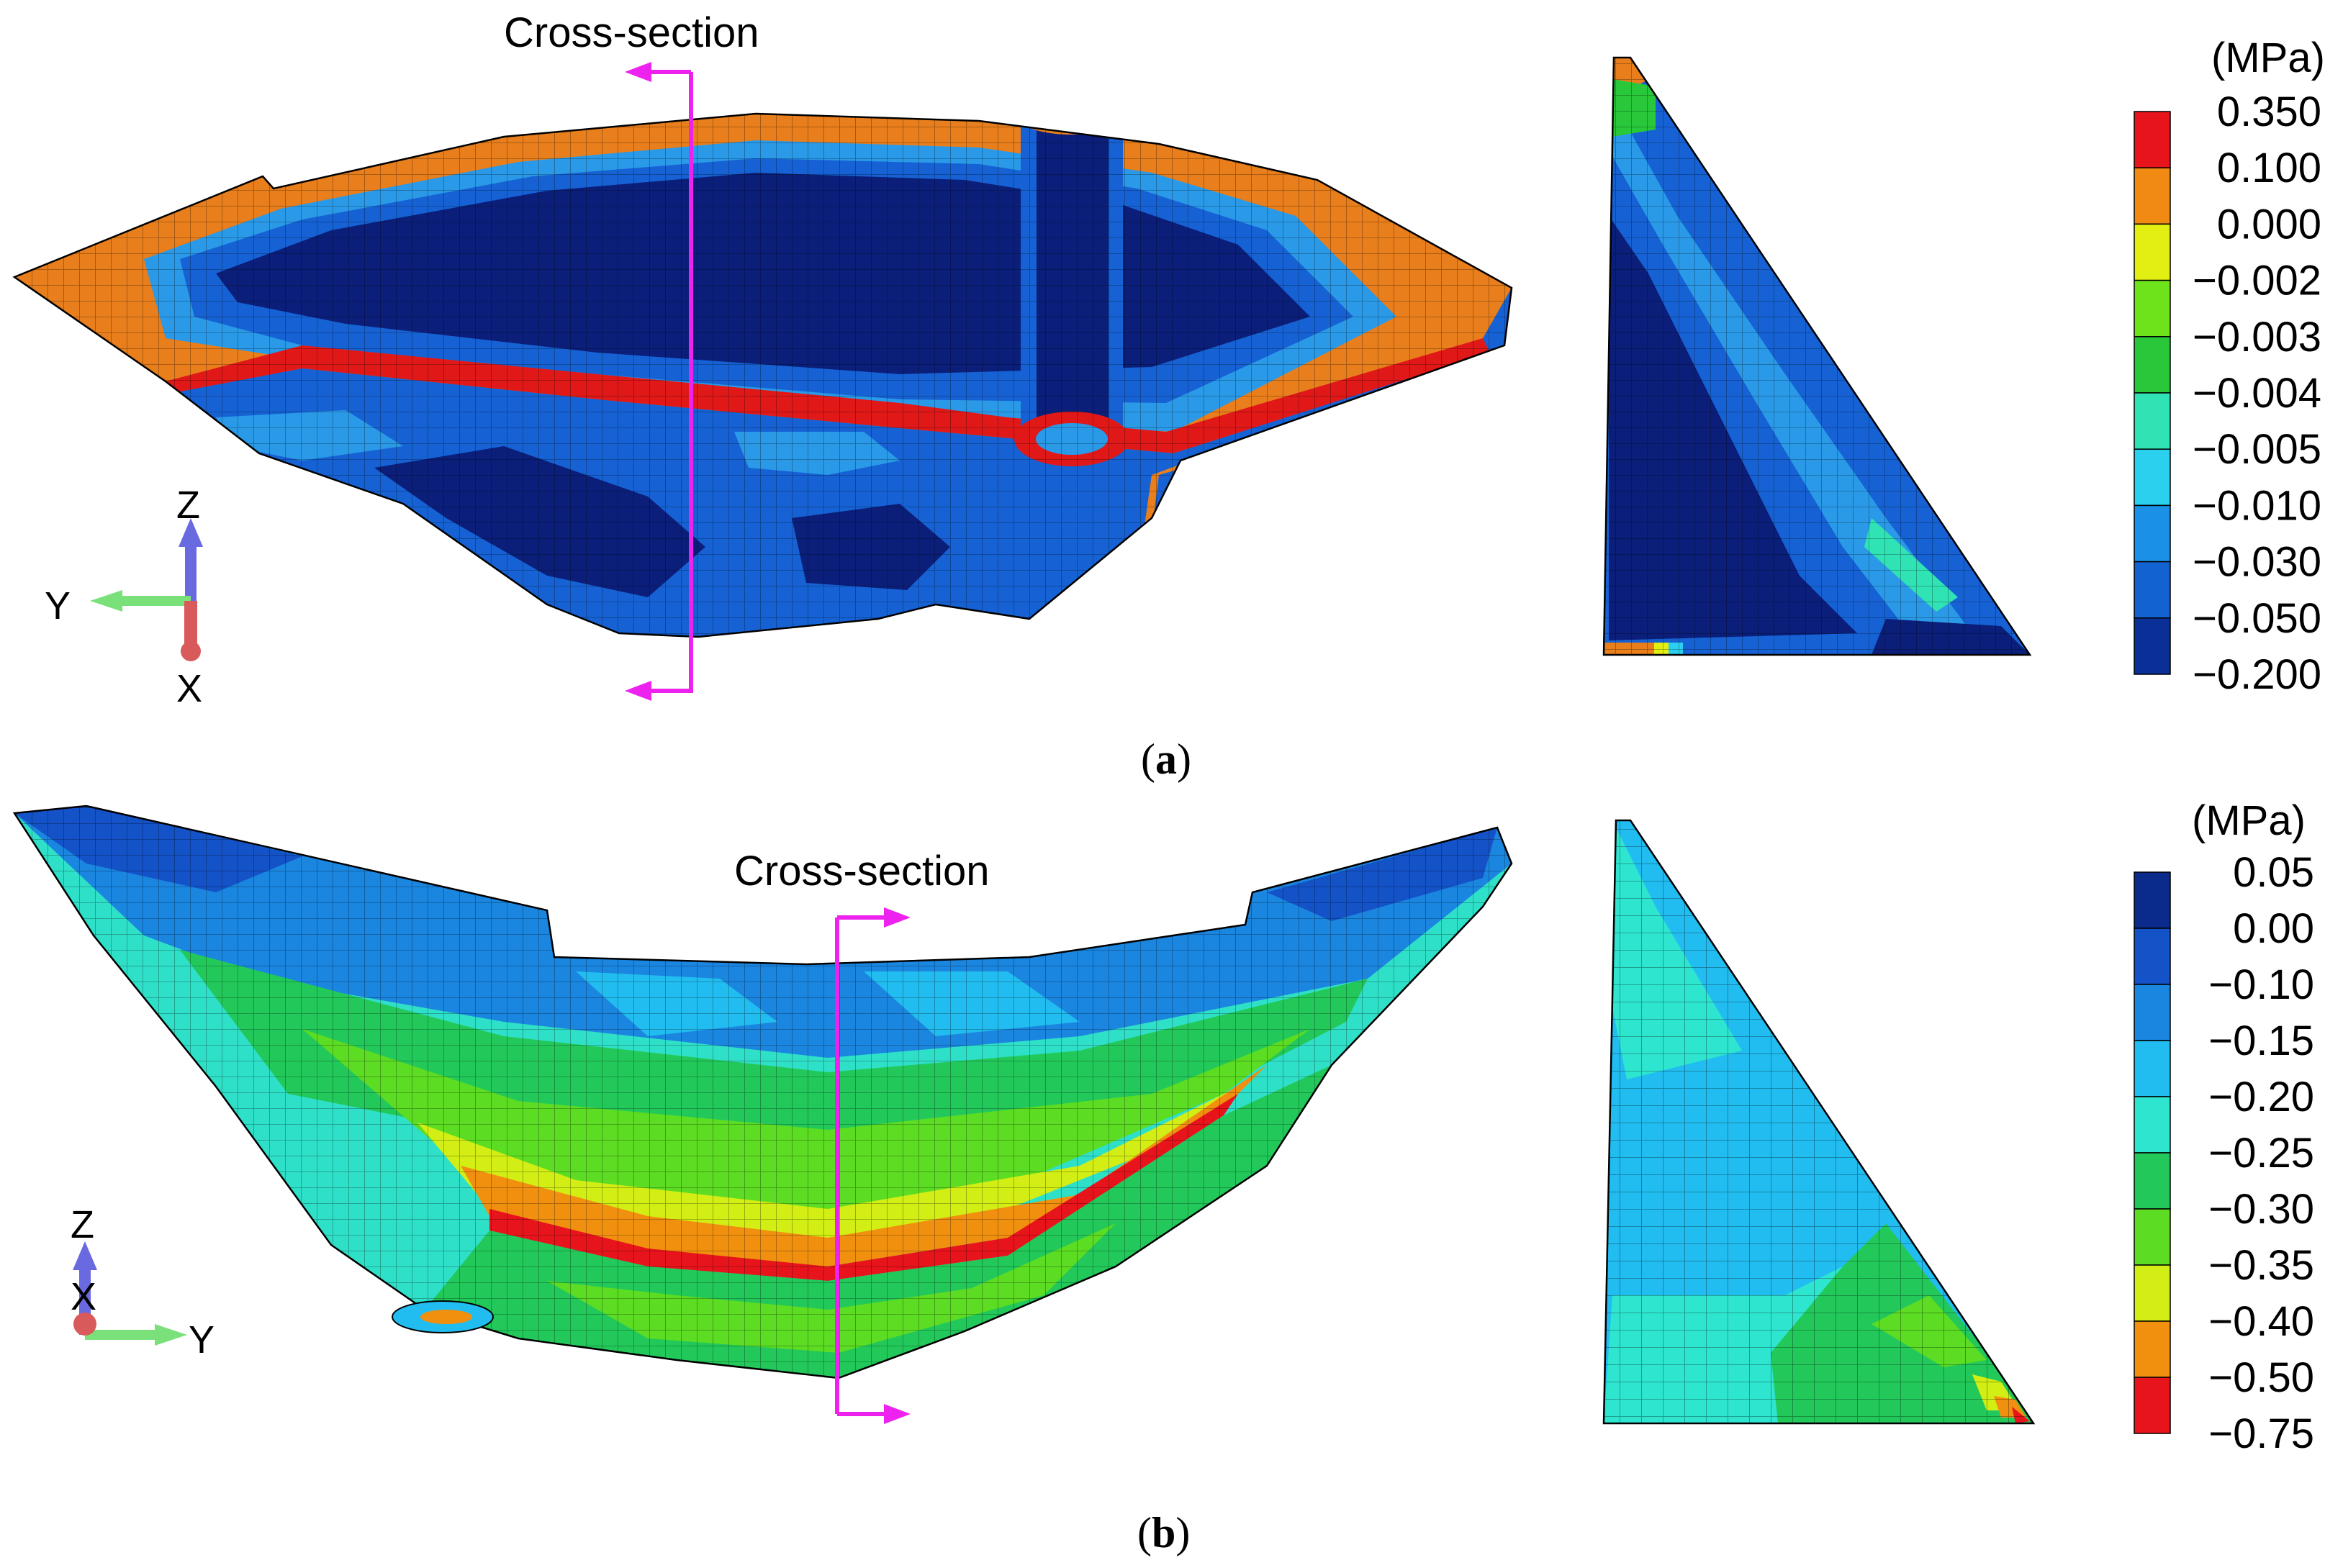 The height and width of the screenshot is (1568, 2343). Describe the element at coordinates (2269, 168) in the screenshot. I see `panel-a-legend-label: 0.100` at that location.